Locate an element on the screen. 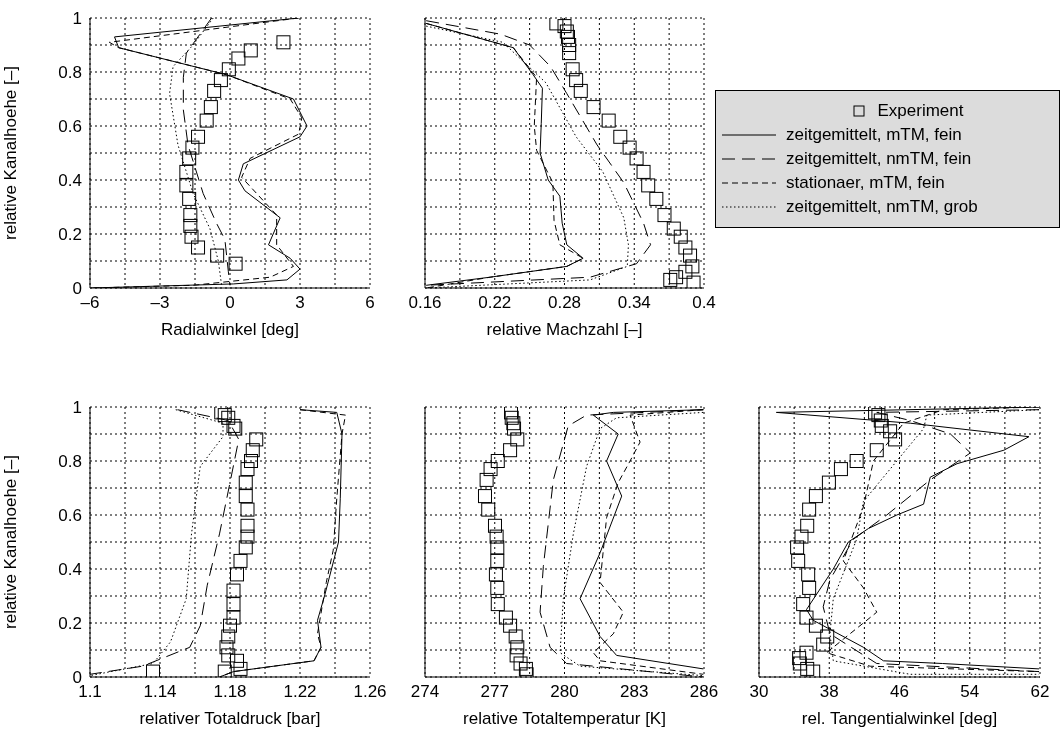 Image resolution: width=1062 pixels, height=742 pixels. x-tick-label: 0.34 is located at coordinates (634, 303).